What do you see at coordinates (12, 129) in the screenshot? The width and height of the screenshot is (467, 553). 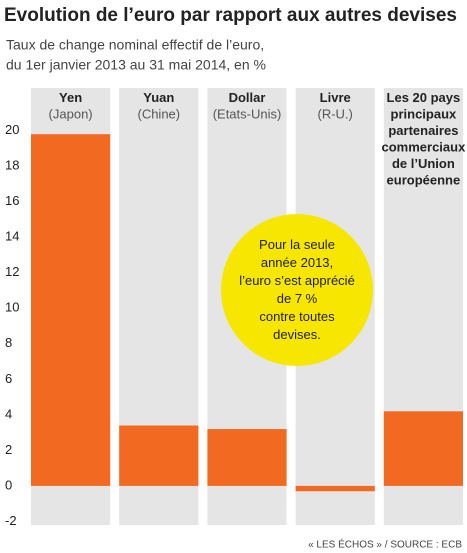 I see `y-tick-label: 20` at bounding box center [12, 129].